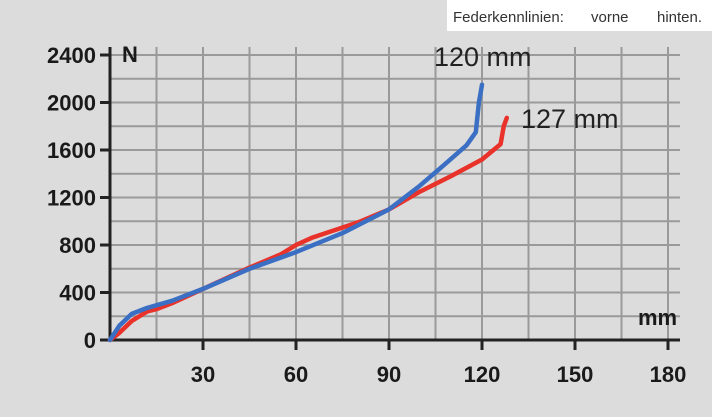 This screenshot has width=712, height=417. Describe the element at coordinates (657, 317) in the screenshot. I see `x-axis-unit: mm` at that location.